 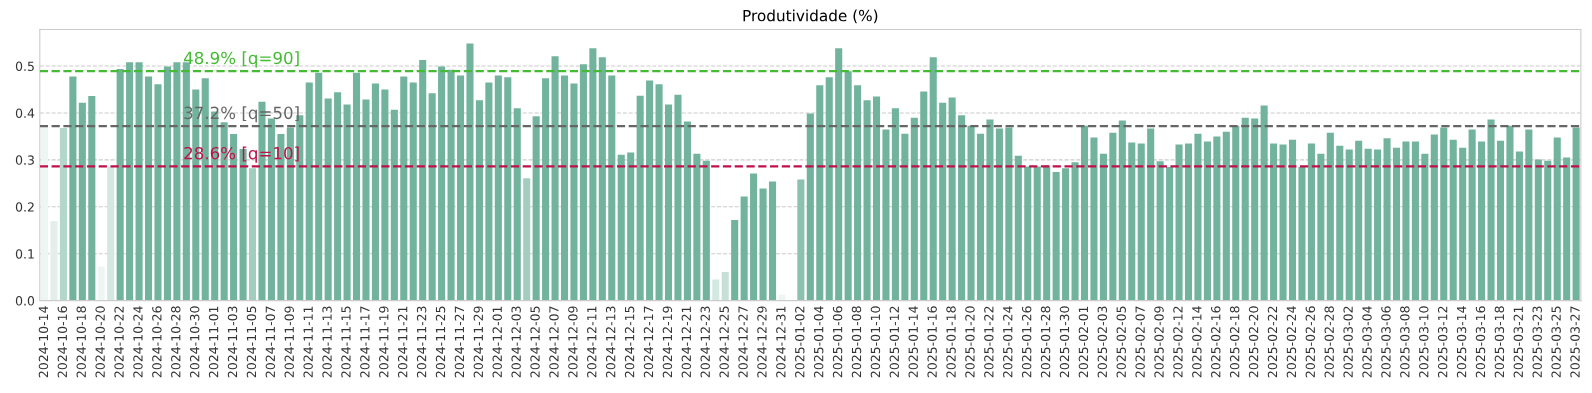 I want to click on x-tick-label: 2025-01-24, so click(x=1008, y=342).